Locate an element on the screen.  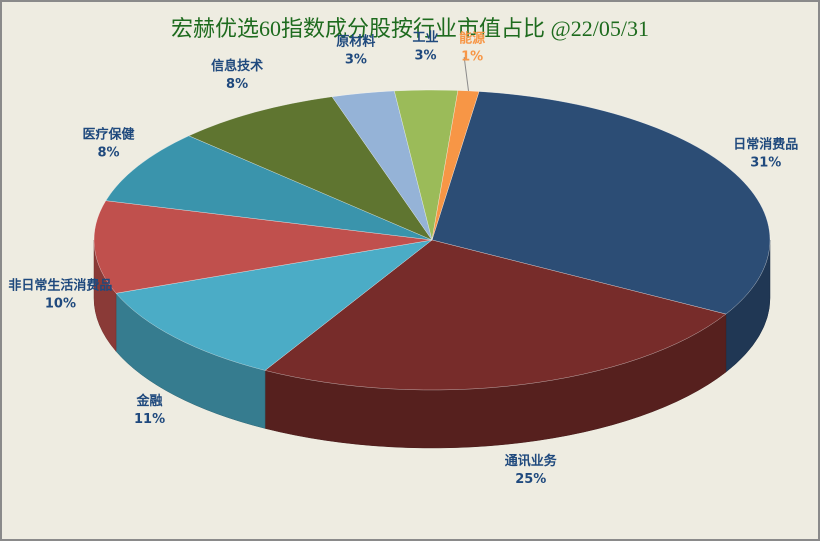
data-label-value: 1% is located at coordinates (472, 57).